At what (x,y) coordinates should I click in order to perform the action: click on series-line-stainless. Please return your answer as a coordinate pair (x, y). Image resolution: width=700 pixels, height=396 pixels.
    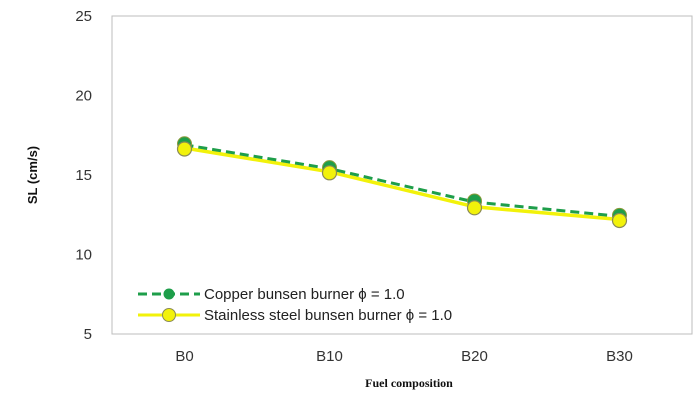
    Looking at the image, I should click on (402, 184).